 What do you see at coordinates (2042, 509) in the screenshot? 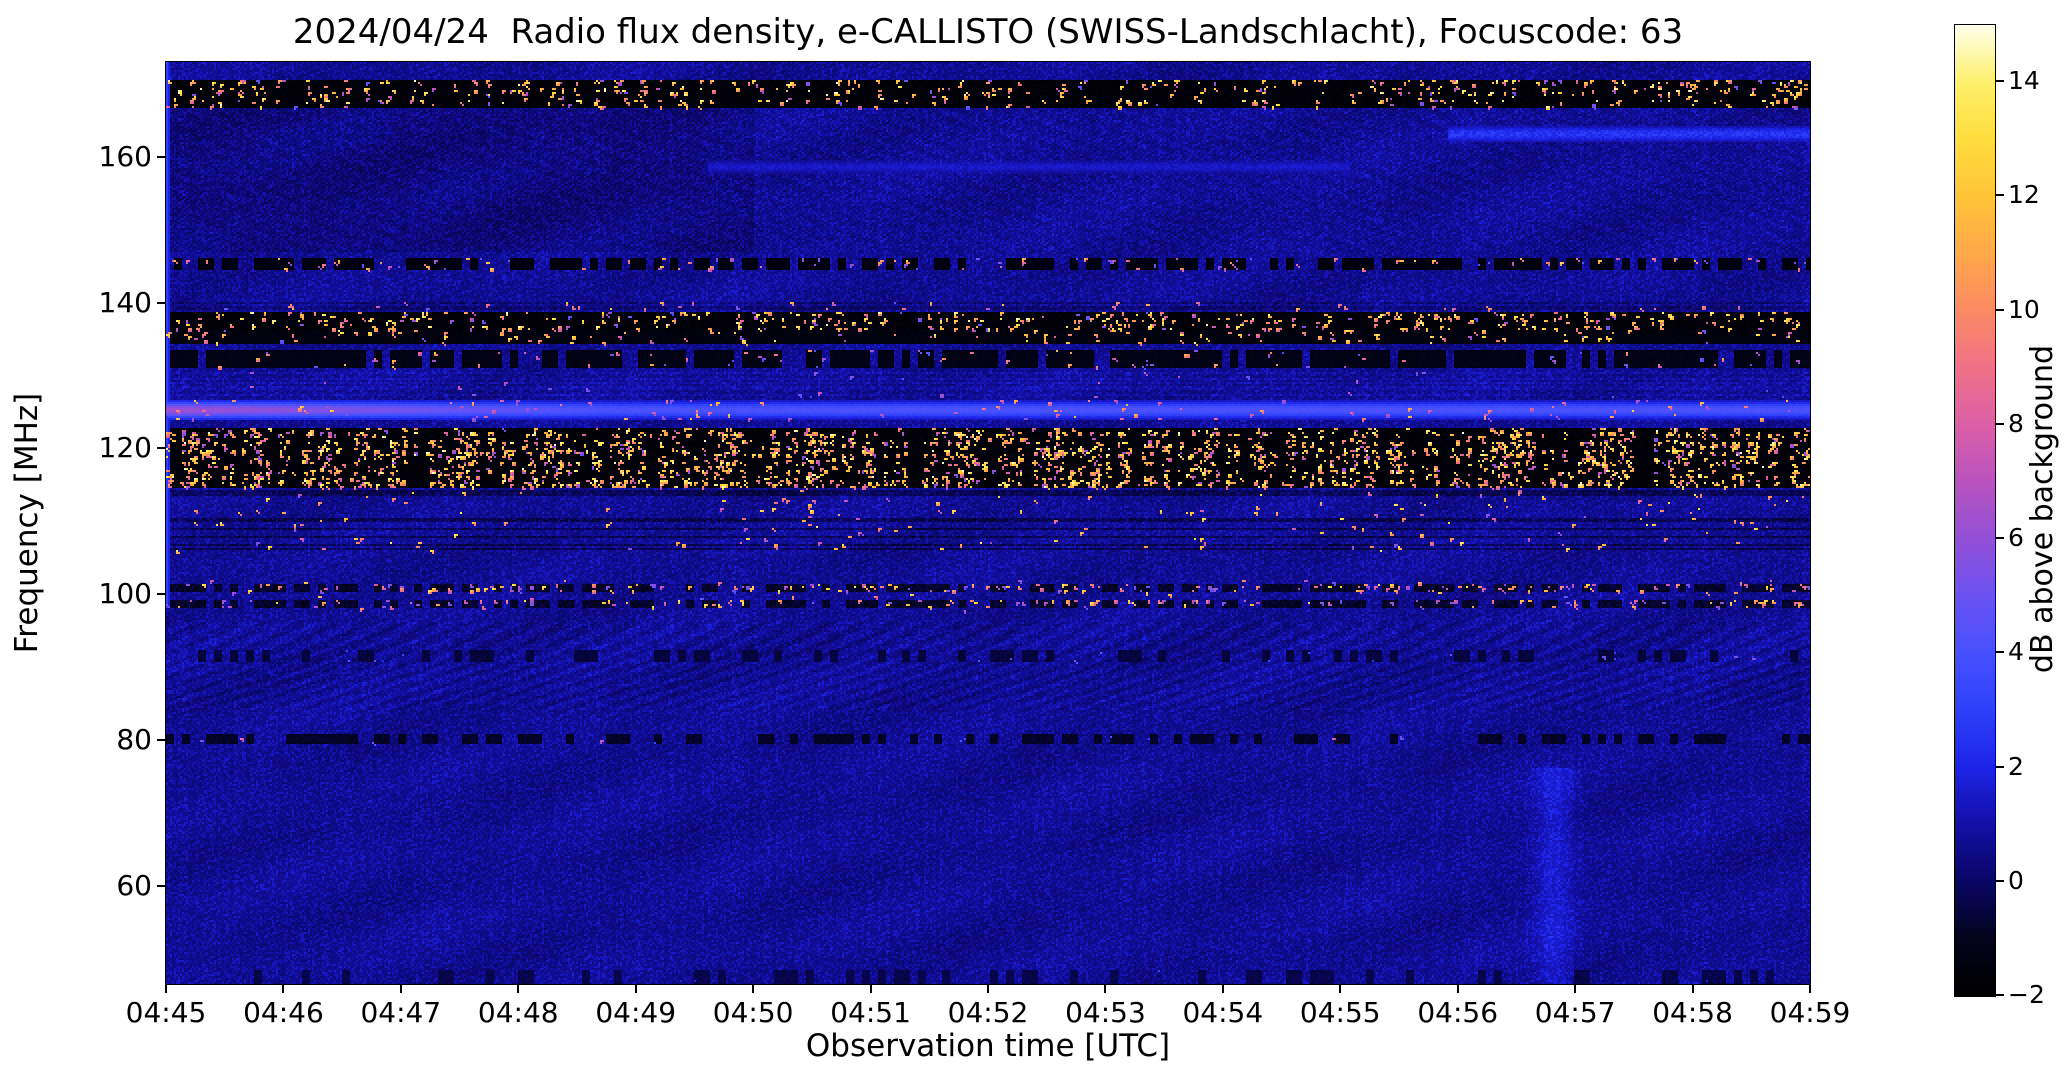
I see `colorbar-label: dB above background` at bounding box center [2042, 509].